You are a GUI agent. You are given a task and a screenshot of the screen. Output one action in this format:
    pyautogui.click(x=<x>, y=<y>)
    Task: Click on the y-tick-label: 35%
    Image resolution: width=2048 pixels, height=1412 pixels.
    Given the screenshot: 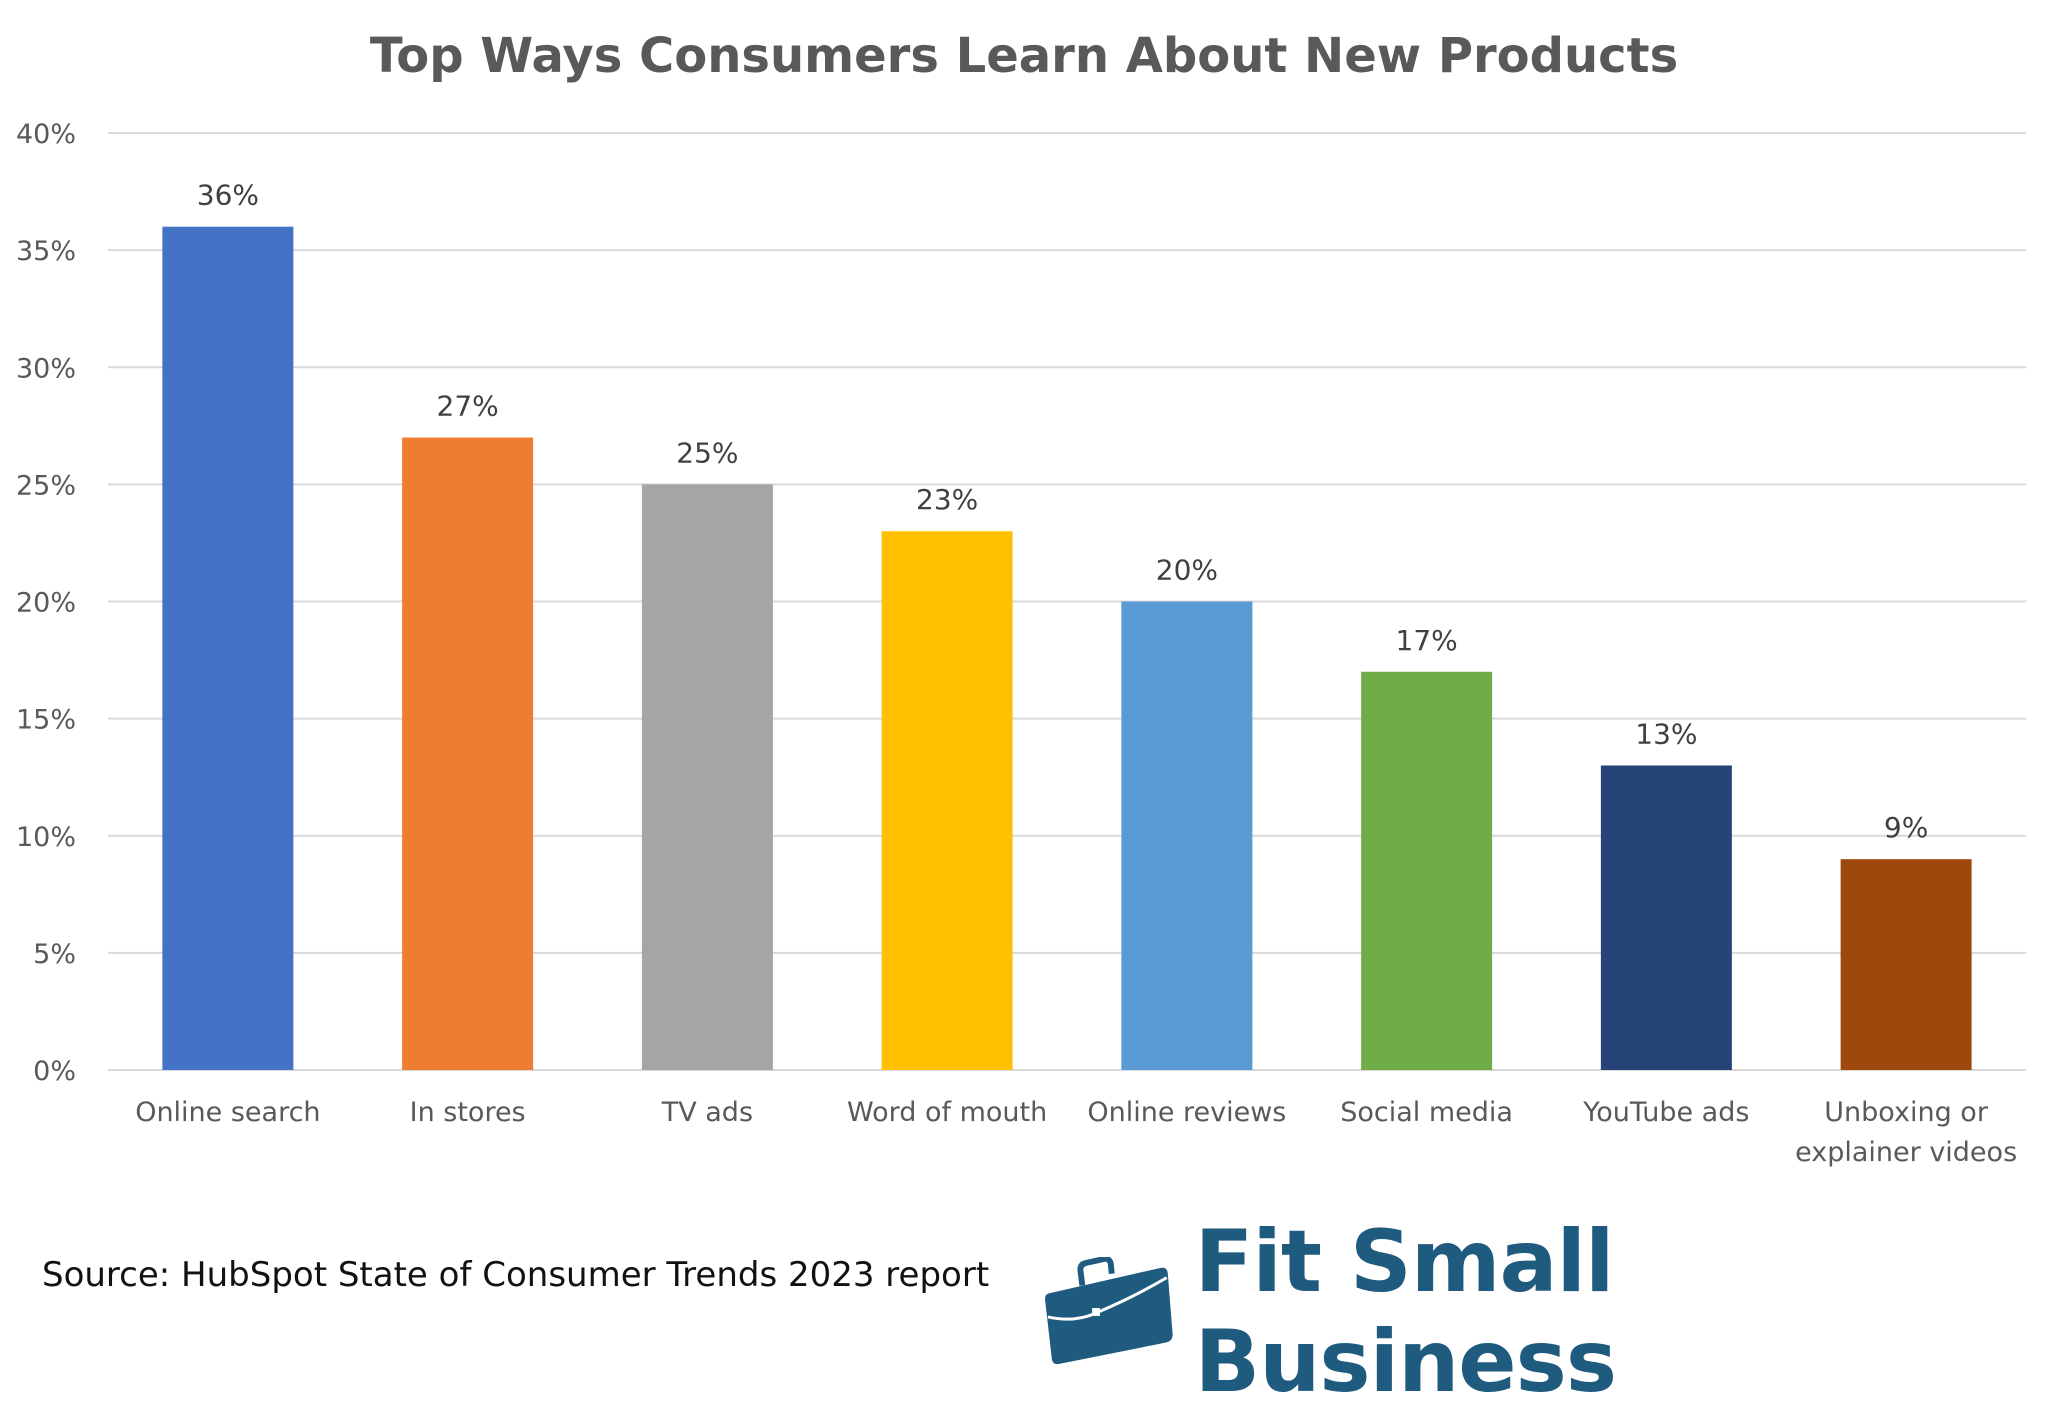 What is the action you would take?
    pyautogui.click(x=46, y=251)
    